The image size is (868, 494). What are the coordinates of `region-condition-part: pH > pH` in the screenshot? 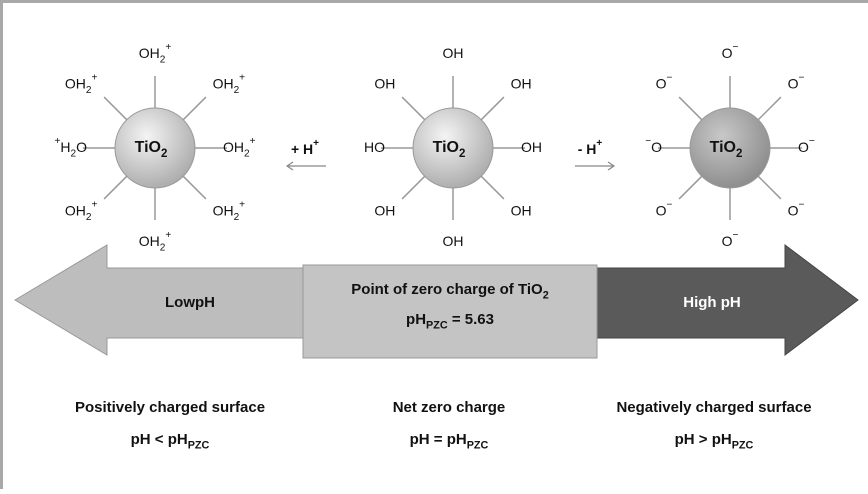 It's located at (703, 439).